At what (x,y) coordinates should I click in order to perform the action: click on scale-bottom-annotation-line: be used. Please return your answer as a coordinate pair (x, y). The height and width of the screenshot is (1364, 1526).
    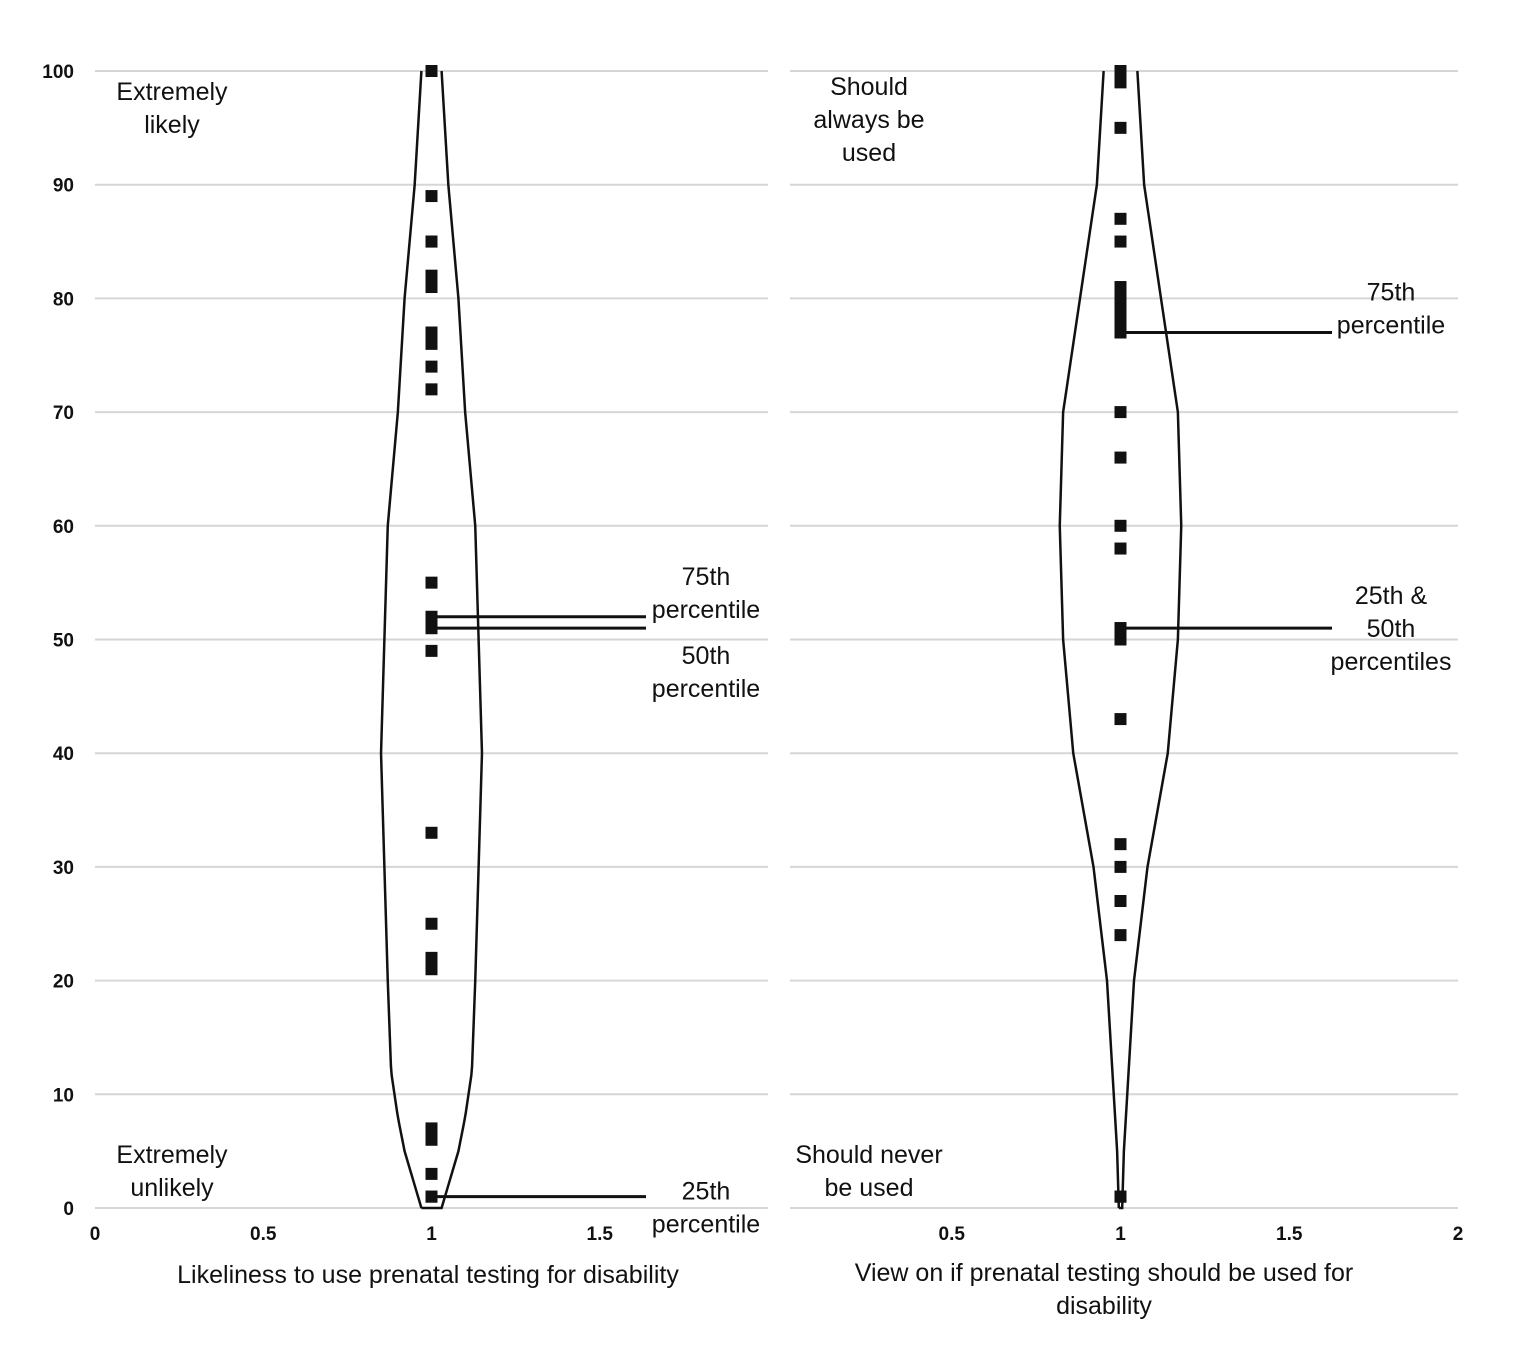
    Looking at the image, I should click on (869, 1188).